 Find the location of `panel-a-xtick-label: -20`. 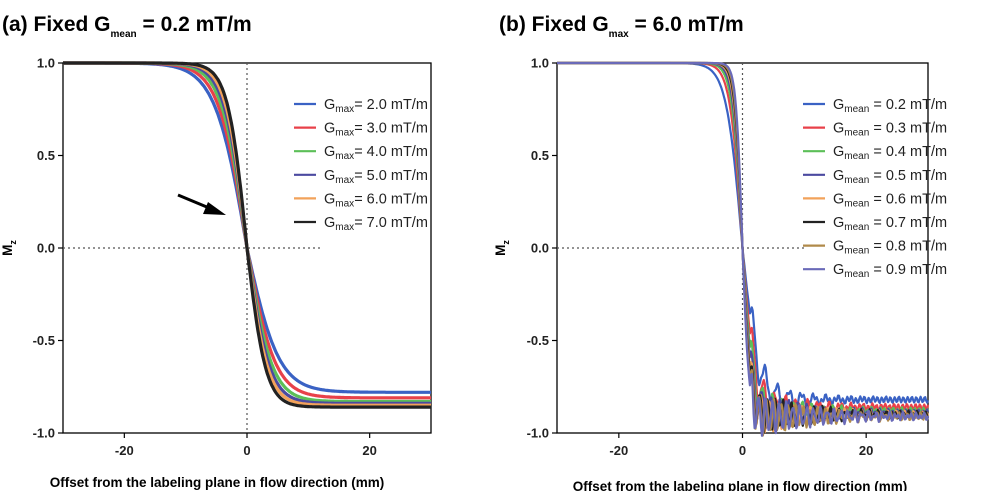

panel-a-xtick-label: -20 is located at coordinates (124, 450).